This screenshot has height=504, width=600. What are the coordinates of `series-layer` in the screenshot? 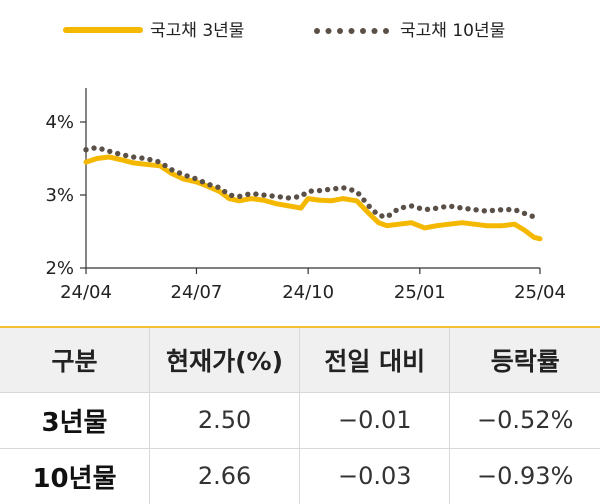 It's located at (313, 193).